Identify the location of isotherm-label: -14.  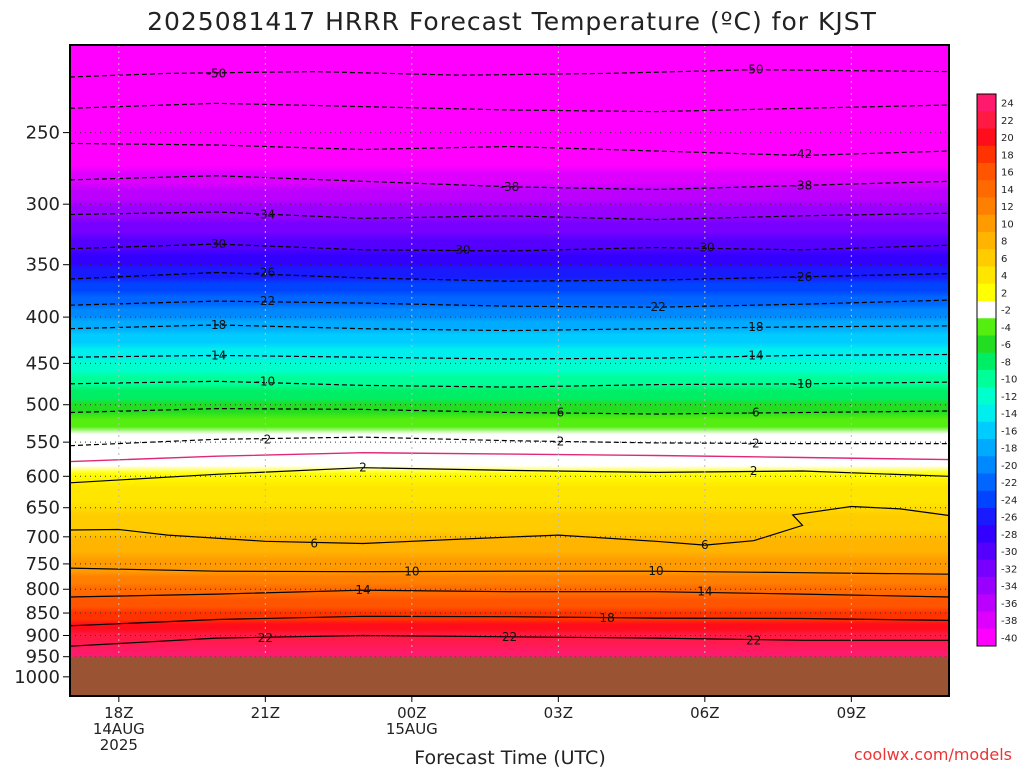
(754, 355).